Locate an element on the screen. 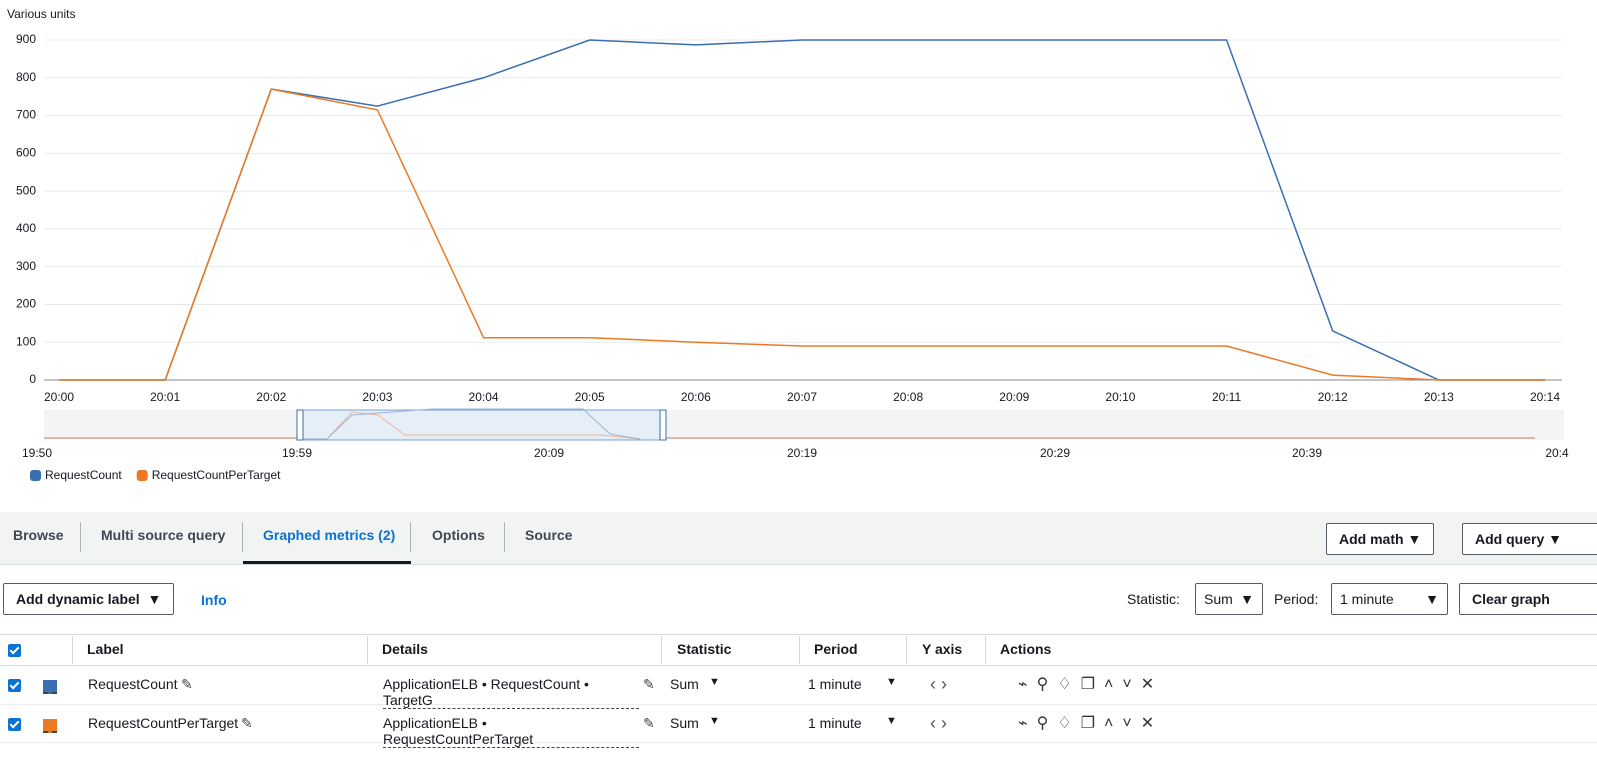  y-tick-label: 400 is located at coordinates (26, 228).